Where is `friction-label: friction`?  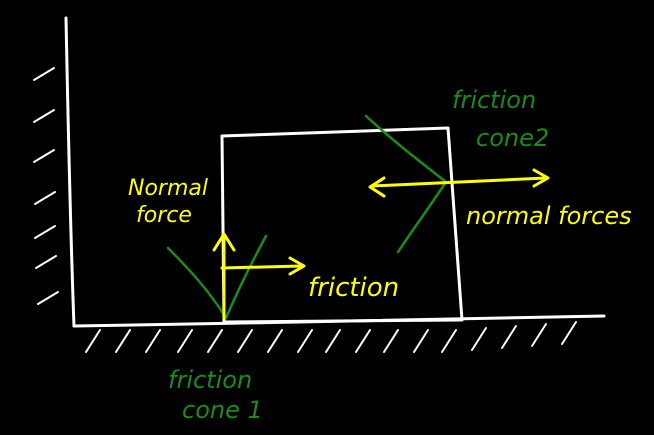 friction-label: friction is located at coordinates (353, 288).